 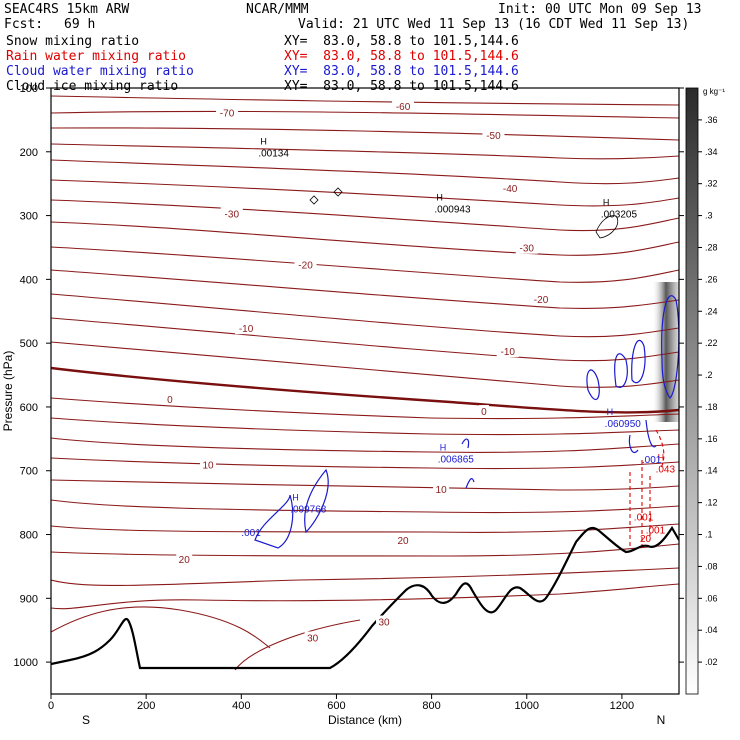 I want to click on x-tick-label: 200, so click(x=146, y=706).